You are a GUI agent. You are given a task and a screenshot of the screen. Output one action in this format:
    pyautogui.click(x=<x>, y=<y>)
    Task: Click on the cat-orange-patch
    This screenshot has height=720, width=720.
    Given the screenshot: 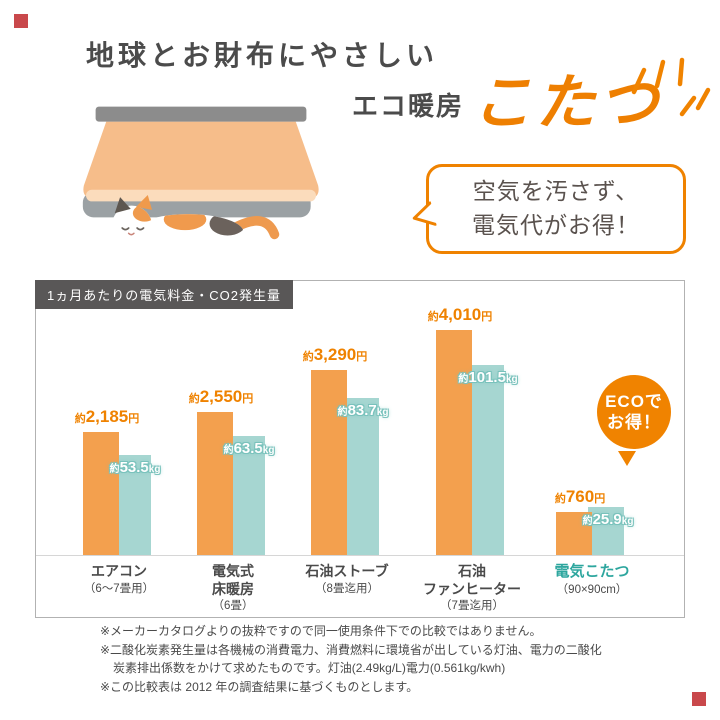 What is the action you would take?
    pyautogui.click(x=185, y=222)
    